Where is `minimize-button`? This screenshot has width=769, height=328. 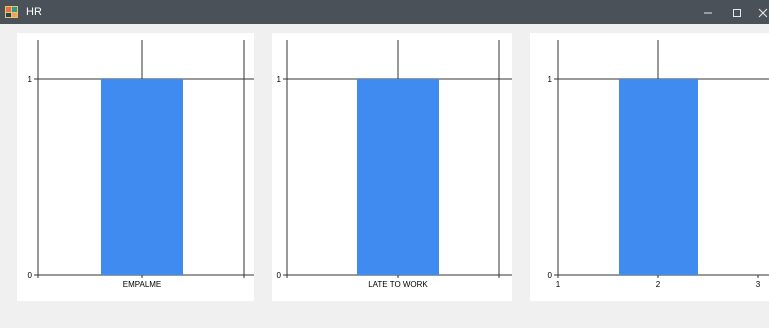
minimize-button is located at coordinates (708, 12).